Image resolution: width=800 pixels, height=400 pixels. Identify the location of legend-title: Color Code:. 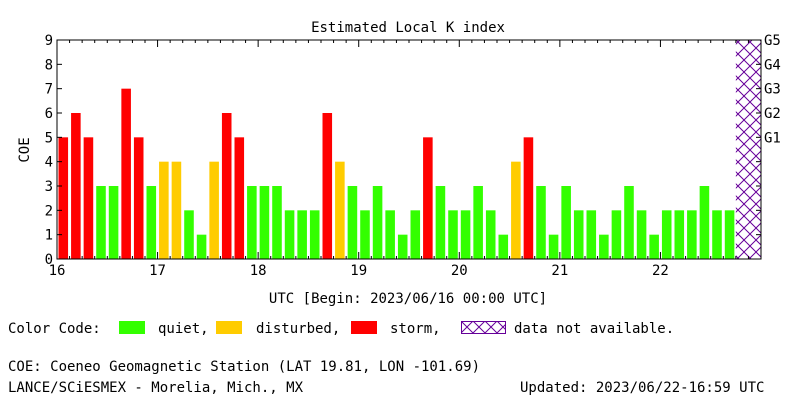
(54, 329).